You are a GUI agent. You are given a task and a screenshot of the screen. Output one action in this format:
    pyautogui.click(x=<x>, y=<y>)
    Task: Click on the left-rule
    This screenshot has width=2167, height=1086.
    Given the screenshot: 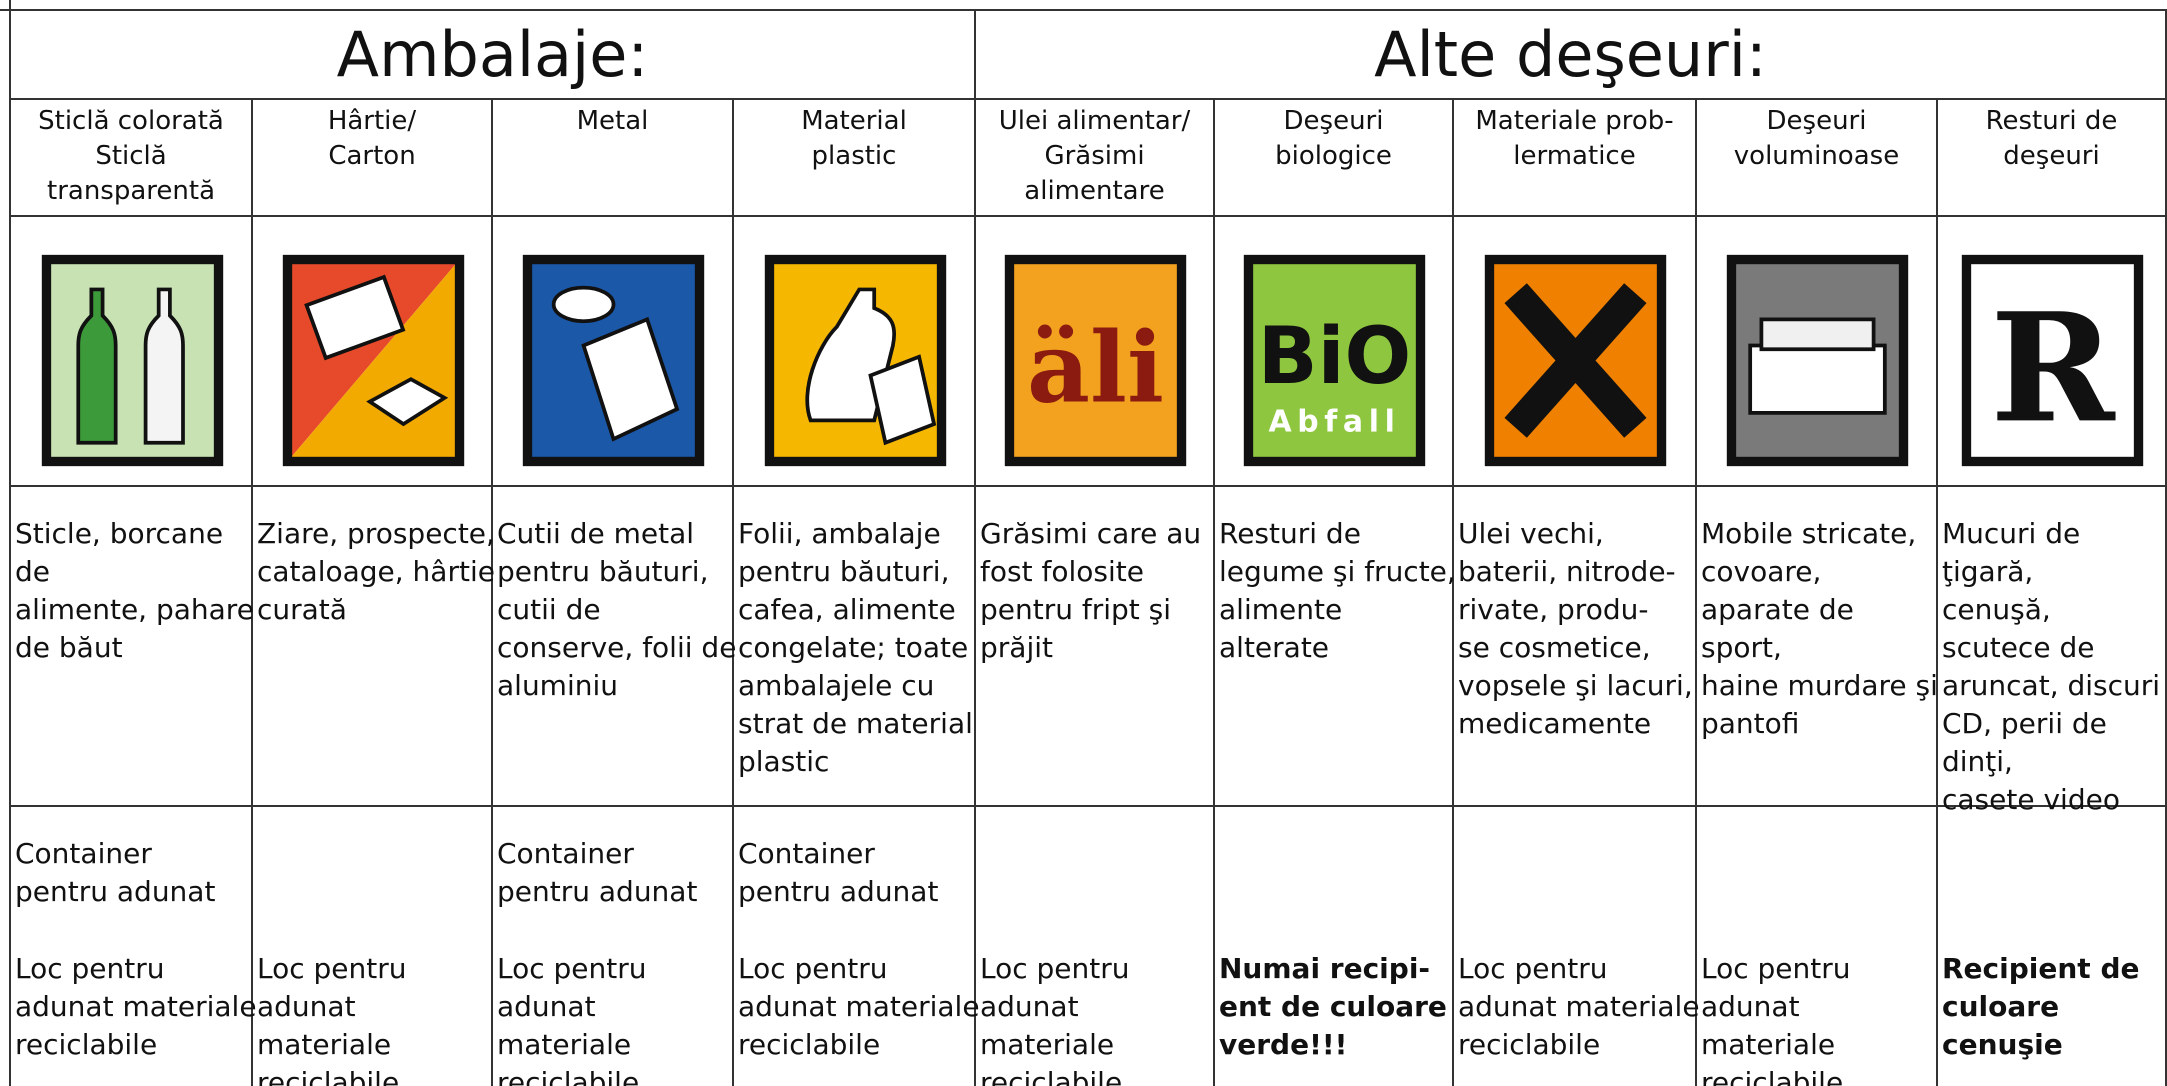 What is the action you would take?
    pyautogui.click(x=10, y=543)
    